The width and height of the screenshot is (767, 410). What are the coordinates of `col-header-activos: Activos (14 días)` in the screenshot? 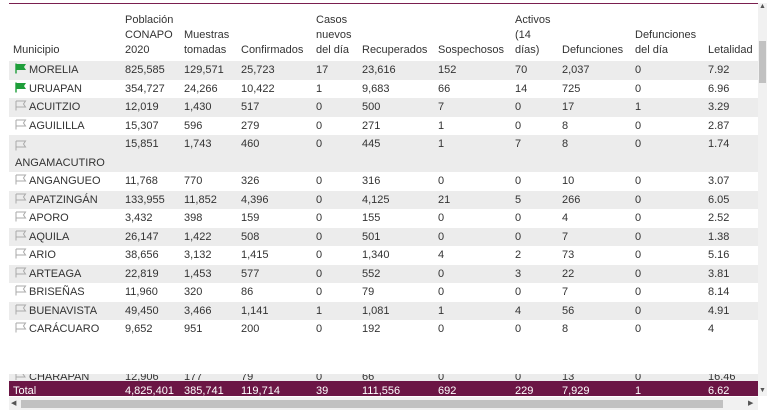 It's located at (534, 32).